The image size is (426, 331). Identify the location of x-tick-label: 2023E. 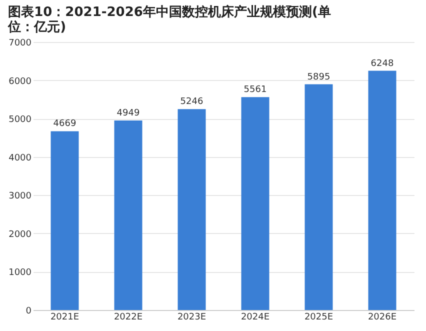
(191, 317).